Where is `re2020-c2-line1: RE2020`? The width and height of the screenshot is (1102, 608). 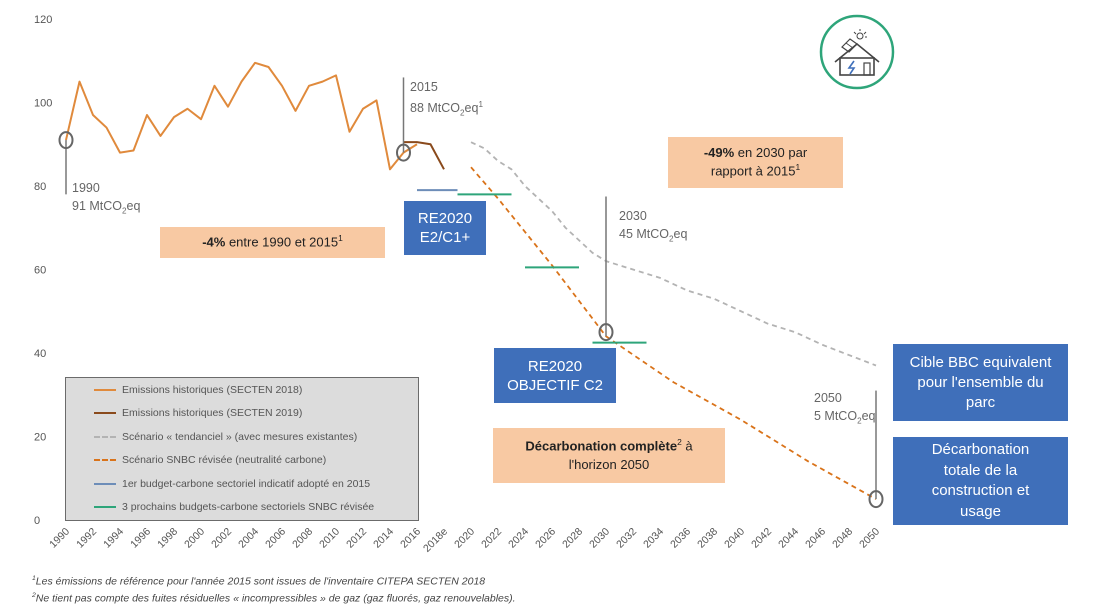 re2020-c2-line1: RE2020 is located at coordinates (555, 366).